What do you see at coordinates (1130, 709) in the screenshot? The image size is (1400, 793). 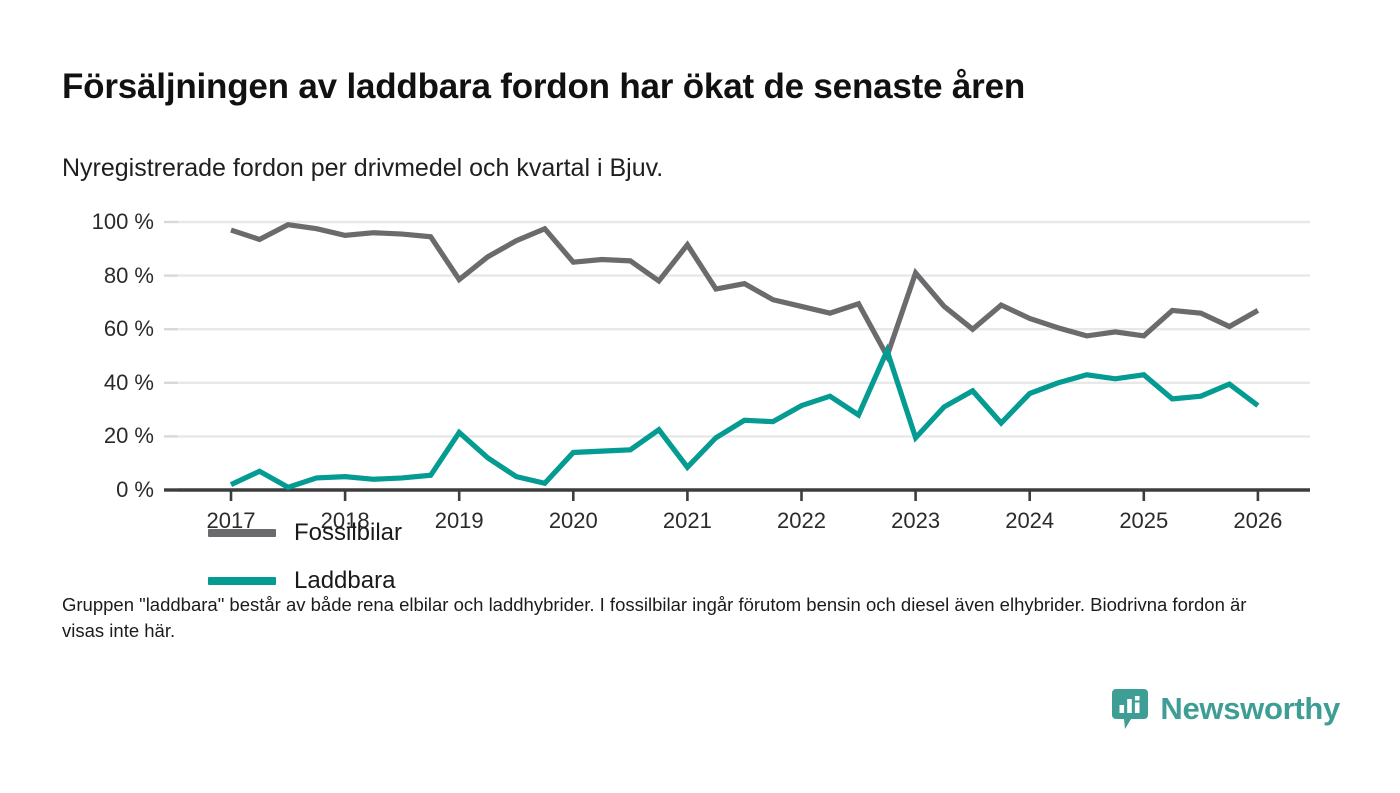 I see `bar-chart-bubble-icon` at bounding box center [1130, 709].